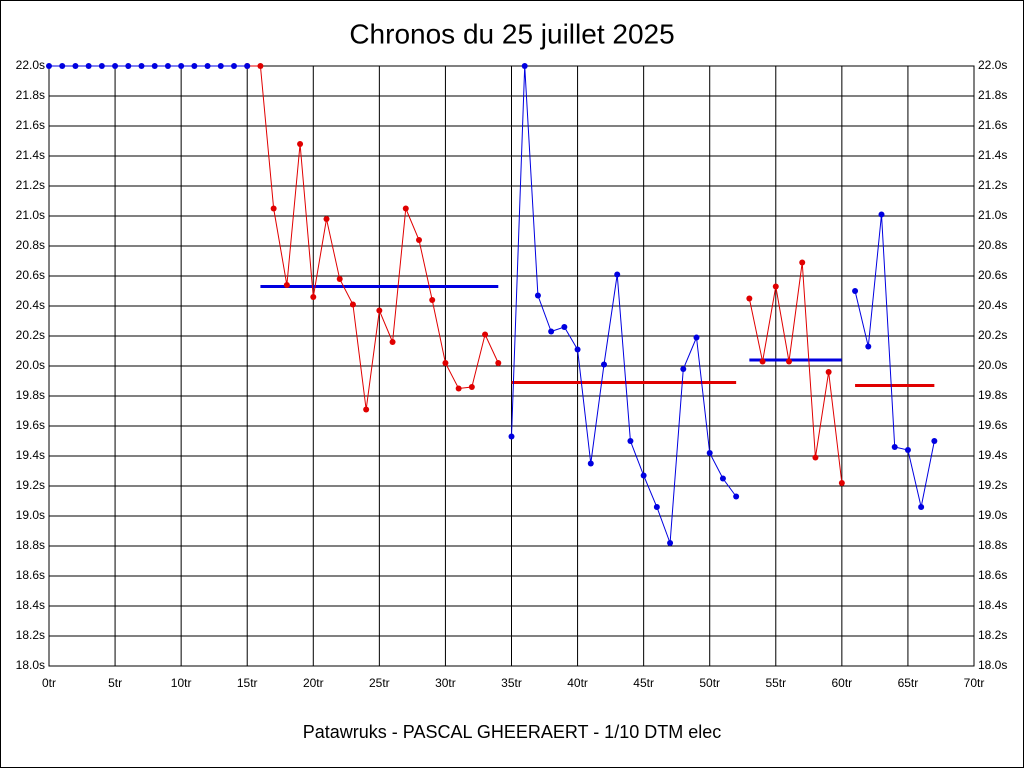 This screenshot has width=1024, height=768. What do you see at coordinates (511, 683) in the screenshot?
I see `x-tick-label: 35tr` at bounding box center [511, 683].